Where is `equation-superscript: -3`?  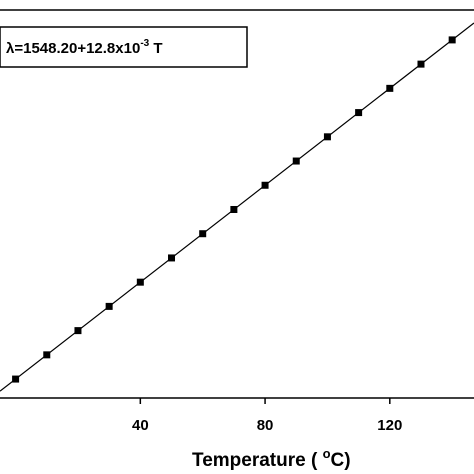 equation-superscript: -3 is located at coordinates (144, 43).